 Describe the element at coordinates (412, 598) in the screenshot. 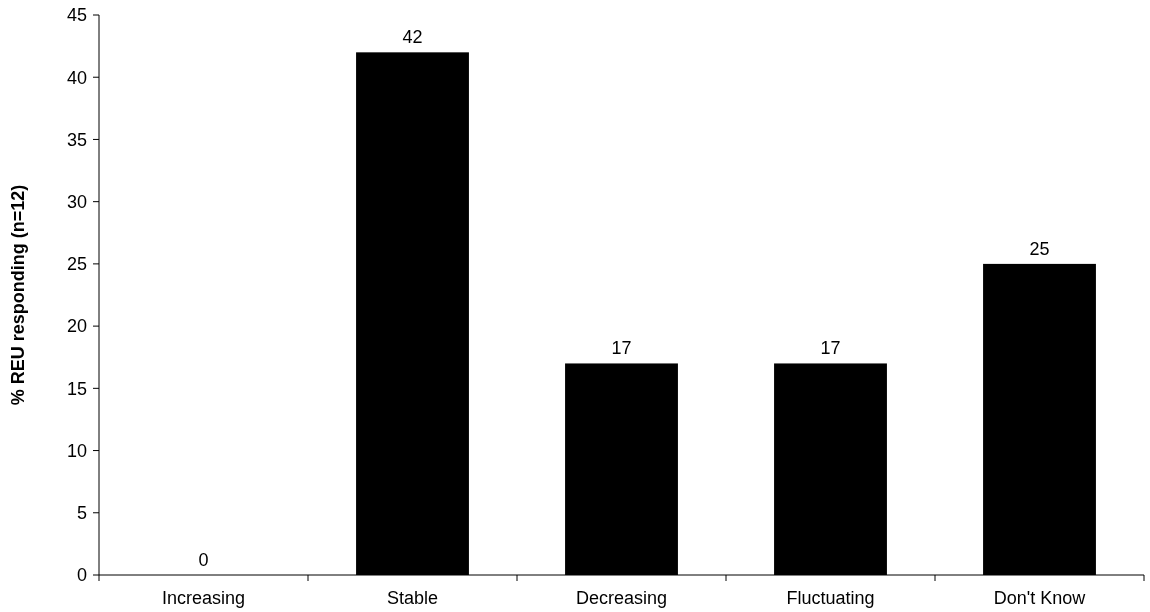

I see `x-tick-label: Stable` at that location.